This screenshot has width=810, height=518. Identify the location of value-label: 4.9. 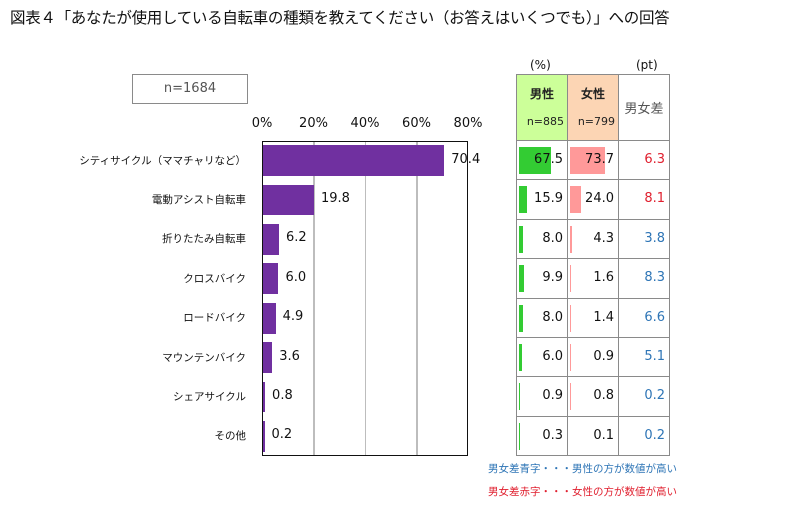
(293, 317).